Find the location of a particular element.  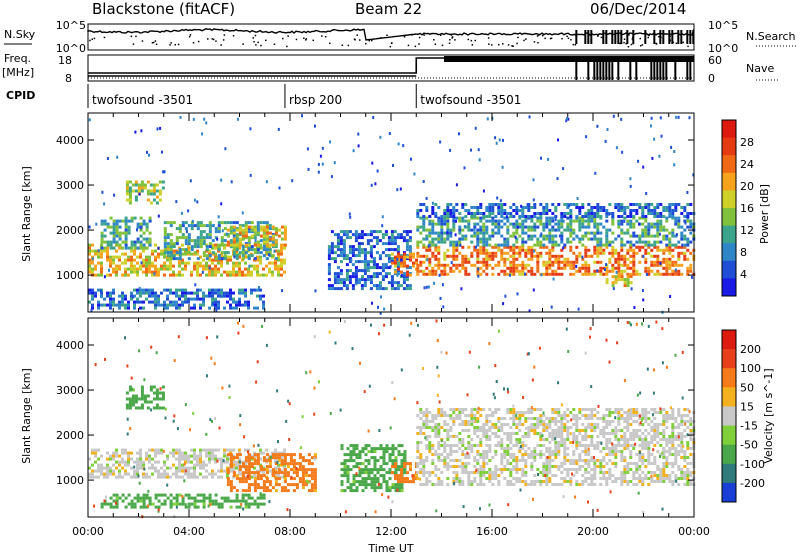

nsearch-burst is located at coordinates (693, 37).